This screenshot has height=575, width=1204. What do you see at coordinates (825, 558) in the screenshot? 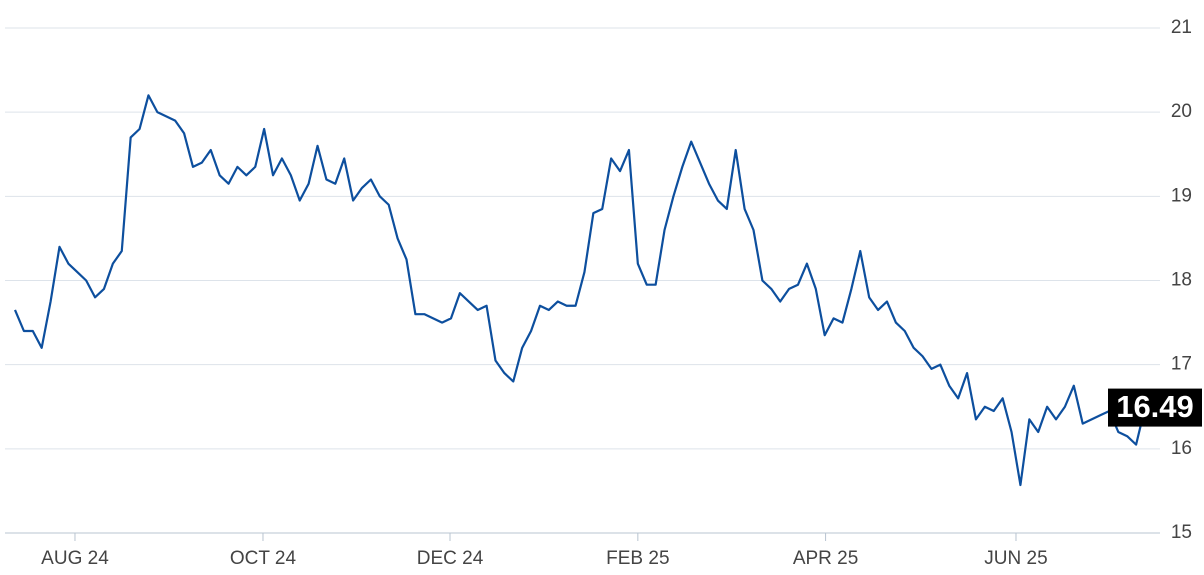
I see `x-tick-label: APR 25` at bounding box center [825, 558].